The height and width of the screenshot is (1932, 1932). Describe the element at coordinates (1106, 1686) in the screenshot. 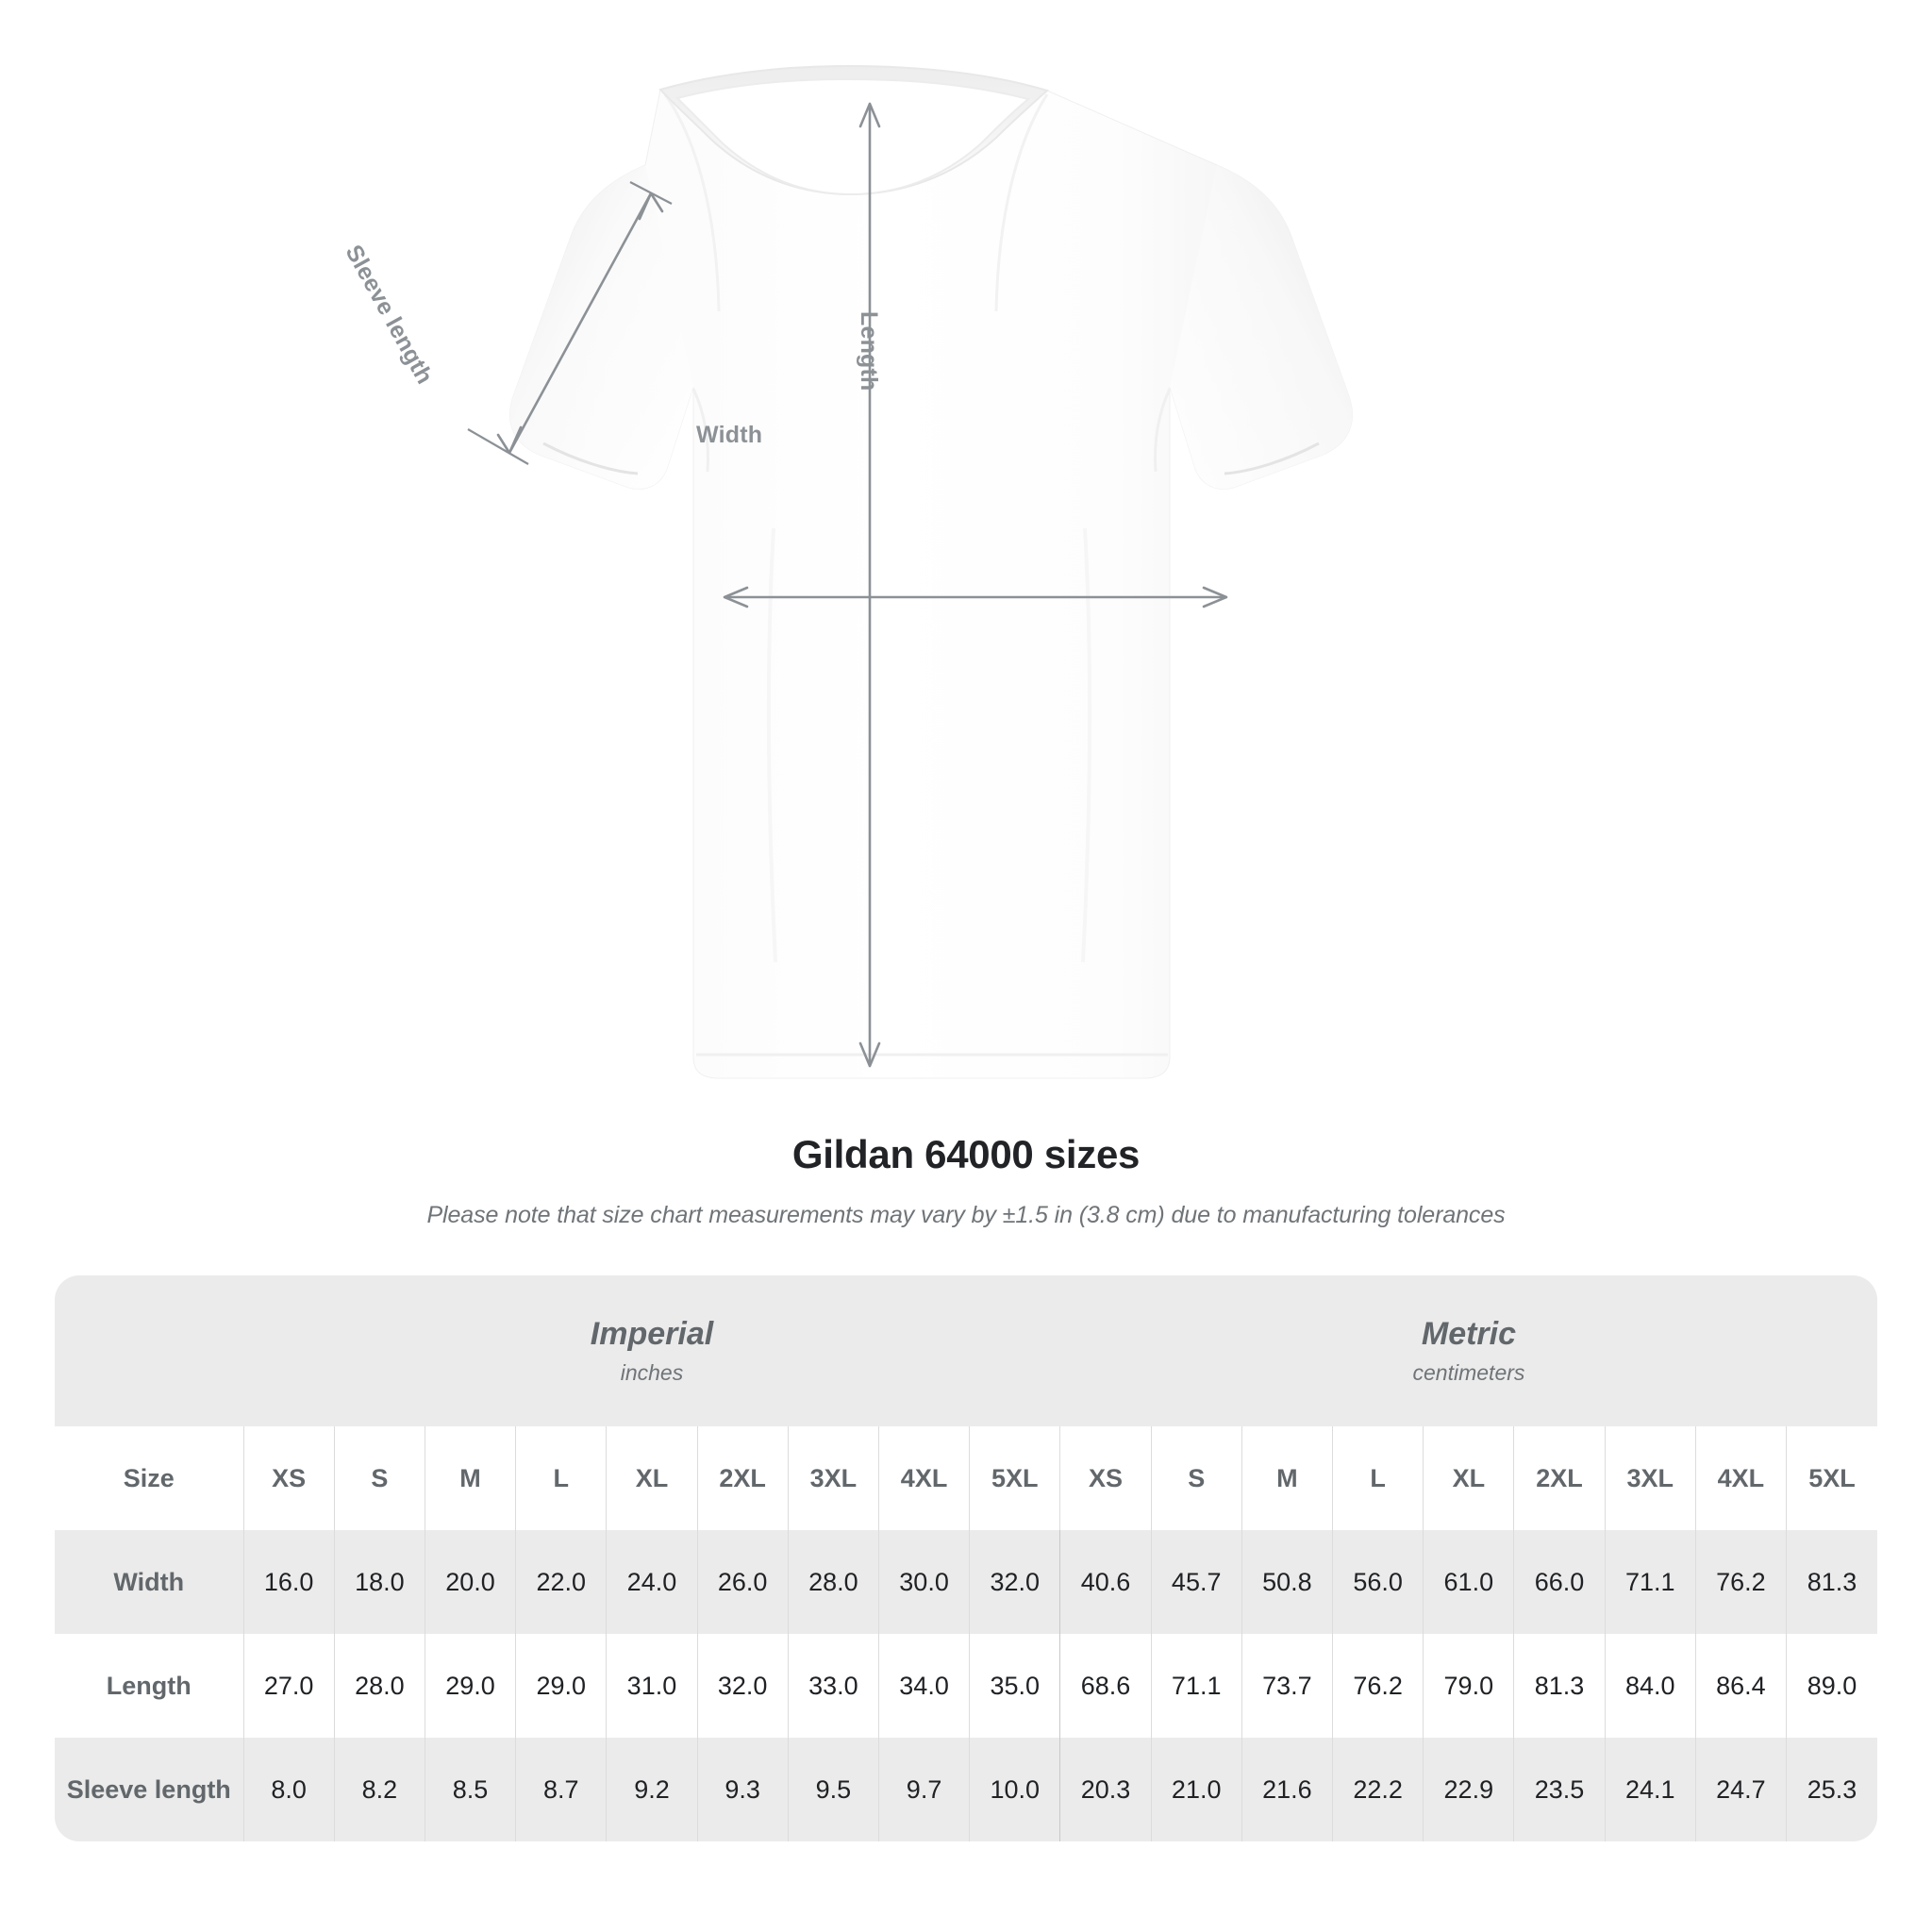

I see `cell-length-metric-xs: 68.6` at that location.